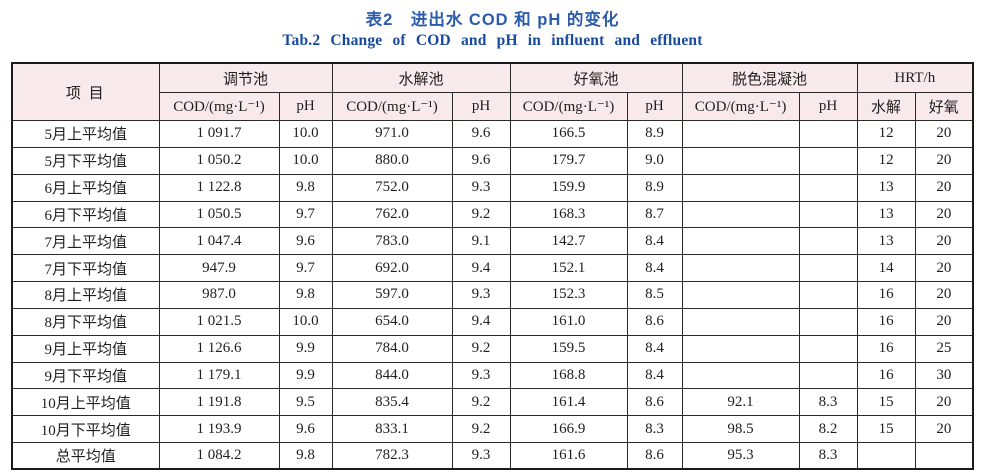 The height and width of the screenshot is (473, 985). What do you see at coordinates (219, 106) in the screenshot?
I see `header-cod-regulation: COD/(mg·L⁻¹)` at bounding box center [219, 106].